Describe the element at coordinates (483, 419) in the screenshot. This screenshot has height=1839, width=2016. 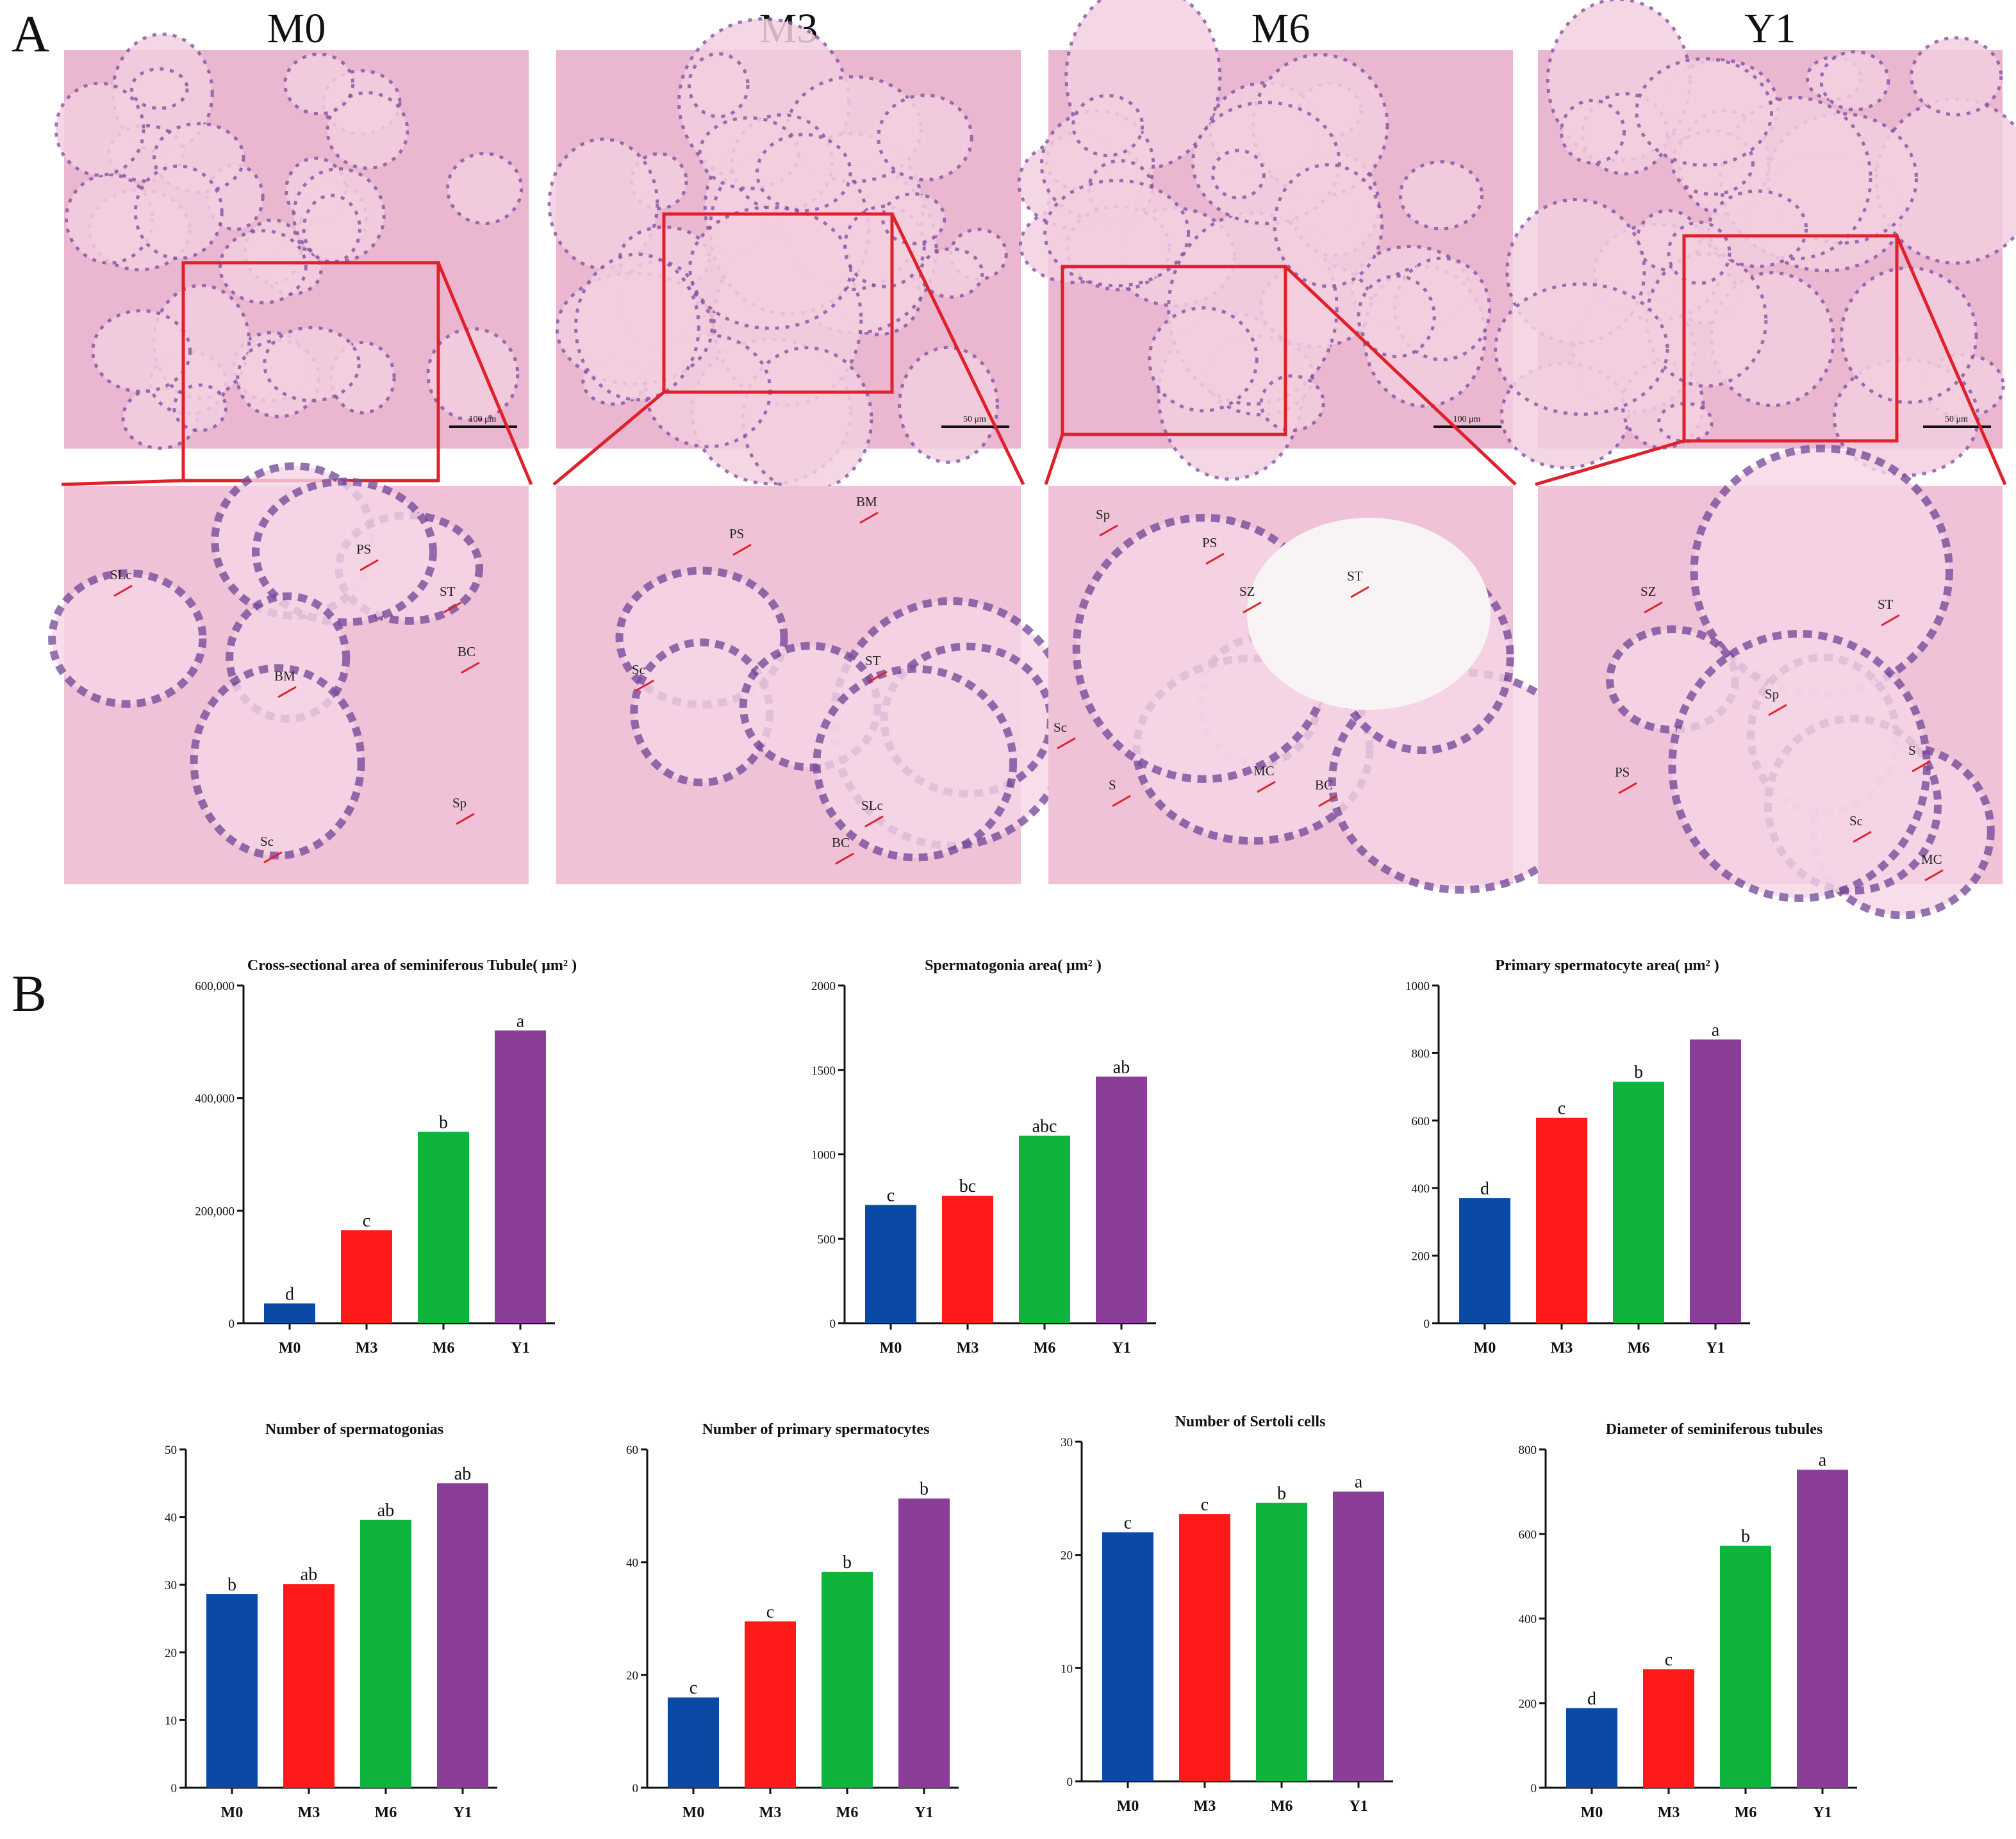
I see `scale-bar-label: 100 μm` at that location.